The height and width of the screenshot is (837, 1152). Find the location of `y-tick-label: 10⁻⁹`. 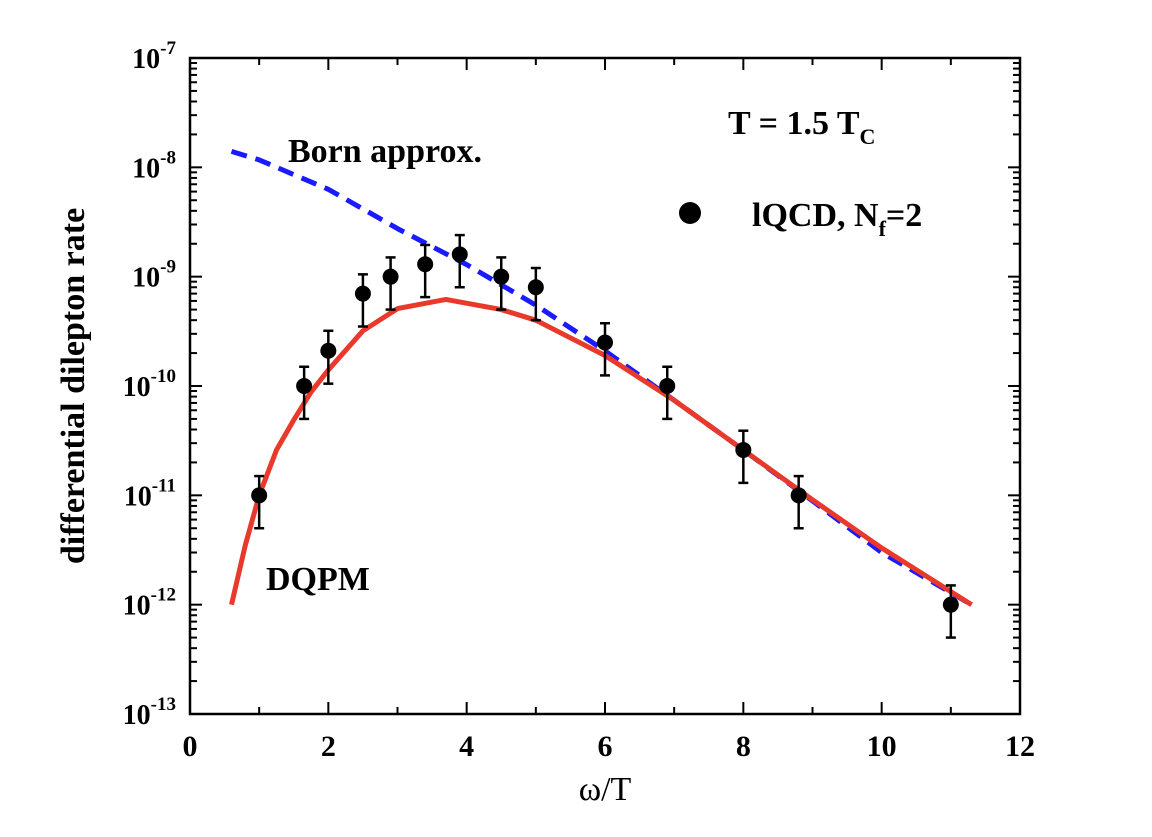

y-tick-label: 10⁻⁹ is located at coordinates (154, 275).